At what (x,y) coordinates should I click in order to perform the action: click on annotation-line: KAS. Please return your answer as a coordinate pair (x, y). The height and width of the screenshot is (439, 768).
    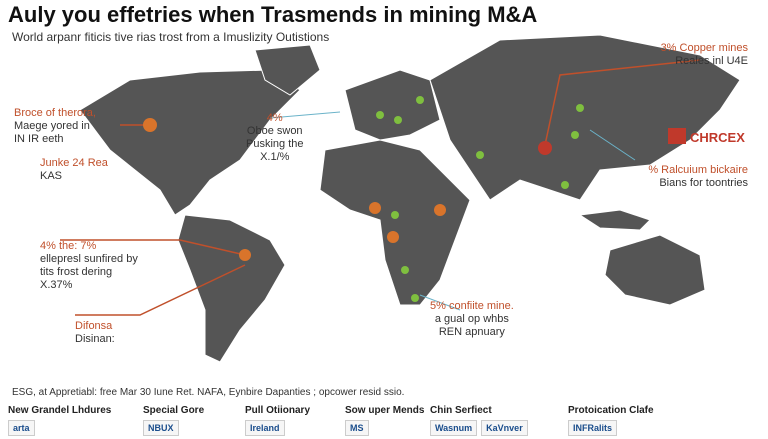
    Looking at the image, I should click on (51, 176).